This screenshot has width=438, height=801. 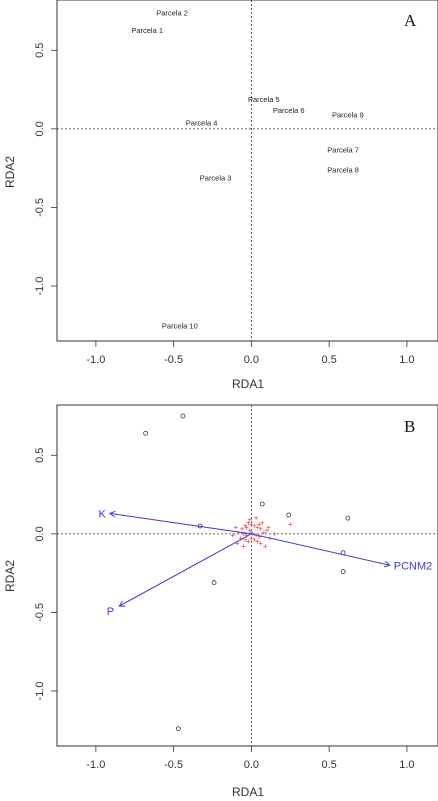 I want to click on panel-b-x-tick-label: -0.5, so click(x=173, y=765).